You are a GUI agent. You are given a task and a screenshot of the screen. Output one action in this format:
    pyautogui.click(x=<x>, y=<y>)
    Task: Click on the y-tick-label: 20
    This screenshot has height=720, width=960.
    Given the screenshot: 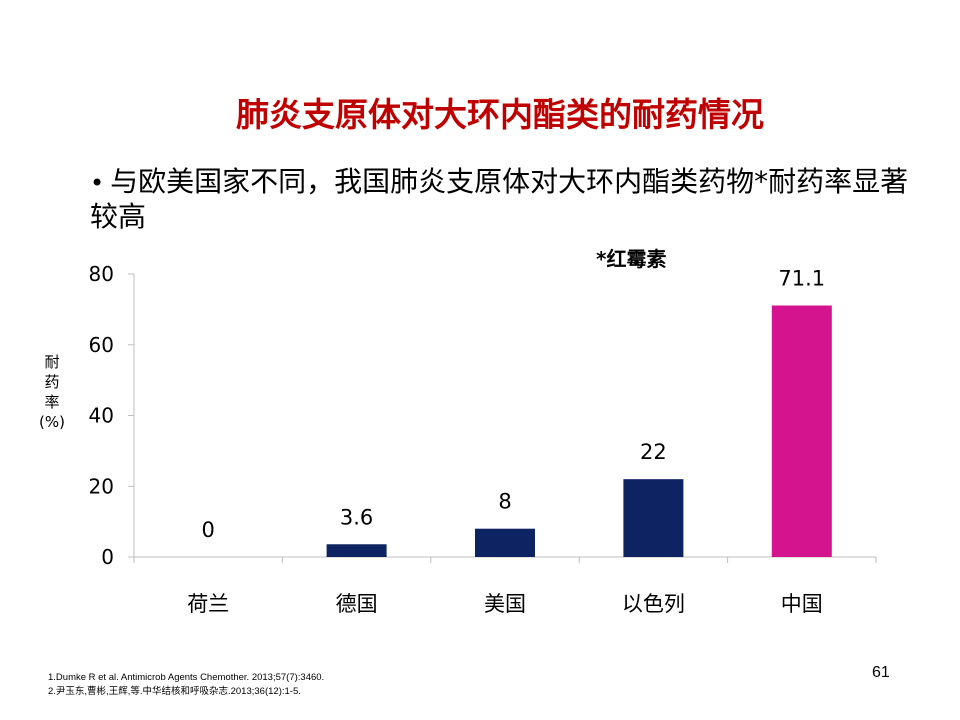 What is the action you would take?
    pyautogui.click(x=101, y=486)
    